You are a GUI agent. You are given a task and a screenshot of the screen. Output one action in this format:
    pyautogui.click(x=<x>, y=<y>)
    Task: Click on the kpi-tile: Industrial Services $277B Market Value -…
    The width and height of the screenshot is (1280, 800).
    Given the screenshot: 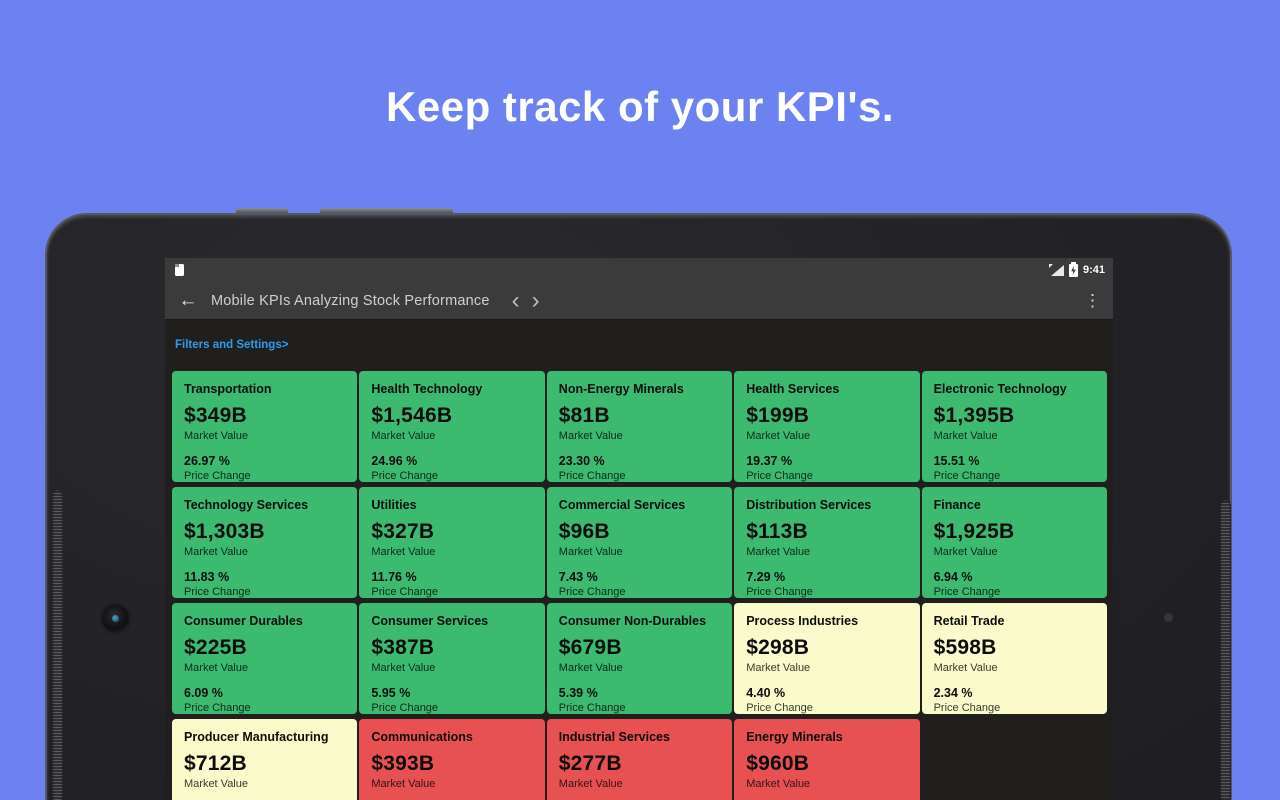 What is the action you would take?
    pyautogui.click(x=639, y=759)
    